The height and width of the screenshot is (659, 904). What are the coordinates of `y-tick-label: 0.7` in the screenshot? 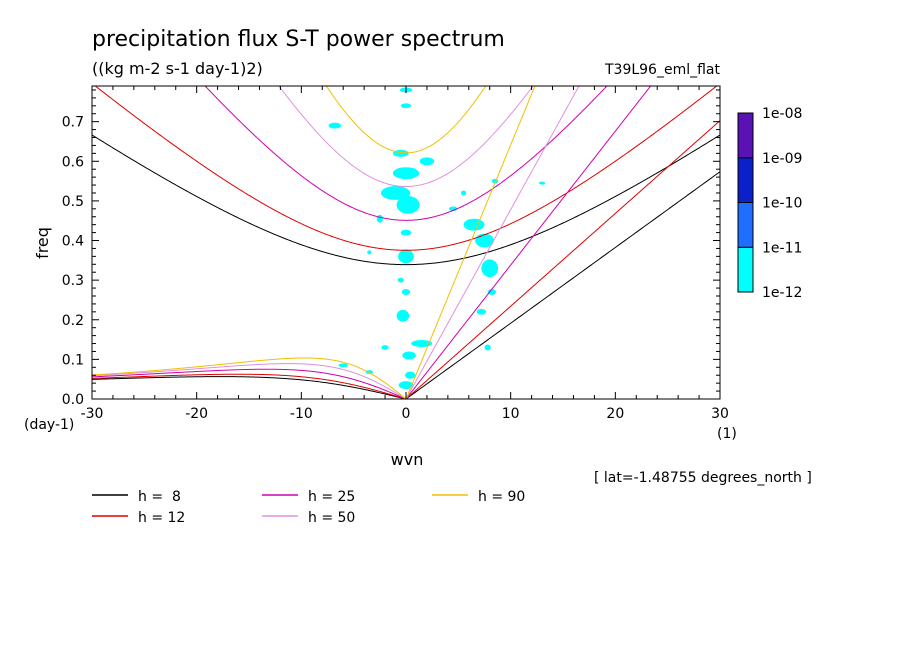 It's located at (73, 123).